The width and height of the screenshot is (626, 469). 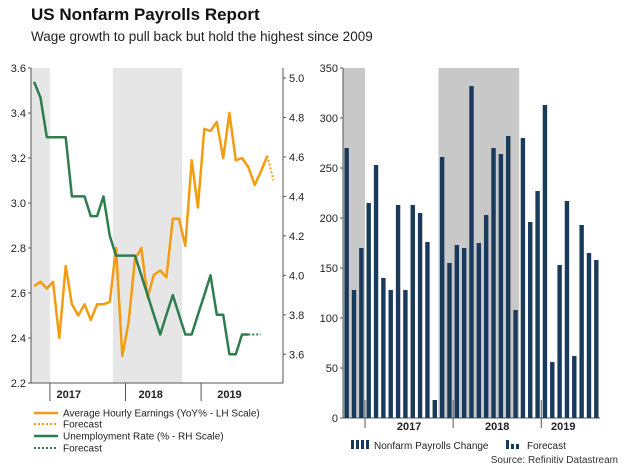 I want to click on left-tick-label: 3.0, so click(x=18, y=204).